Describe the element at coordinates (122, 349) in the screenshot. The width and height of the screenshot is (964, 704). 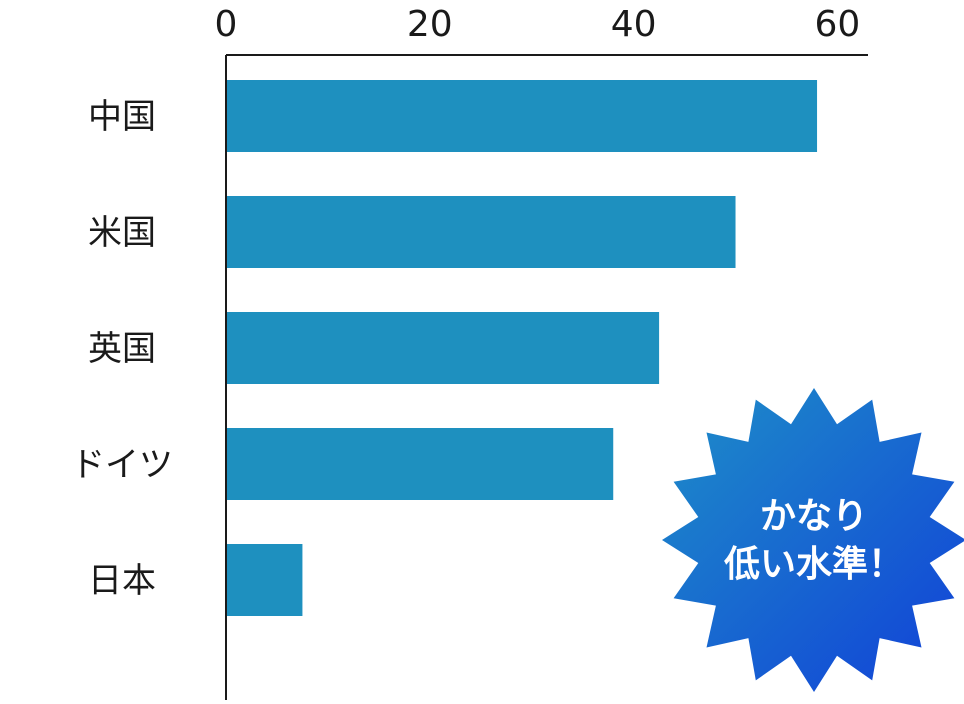
I see `category-label: 英国` at that location.